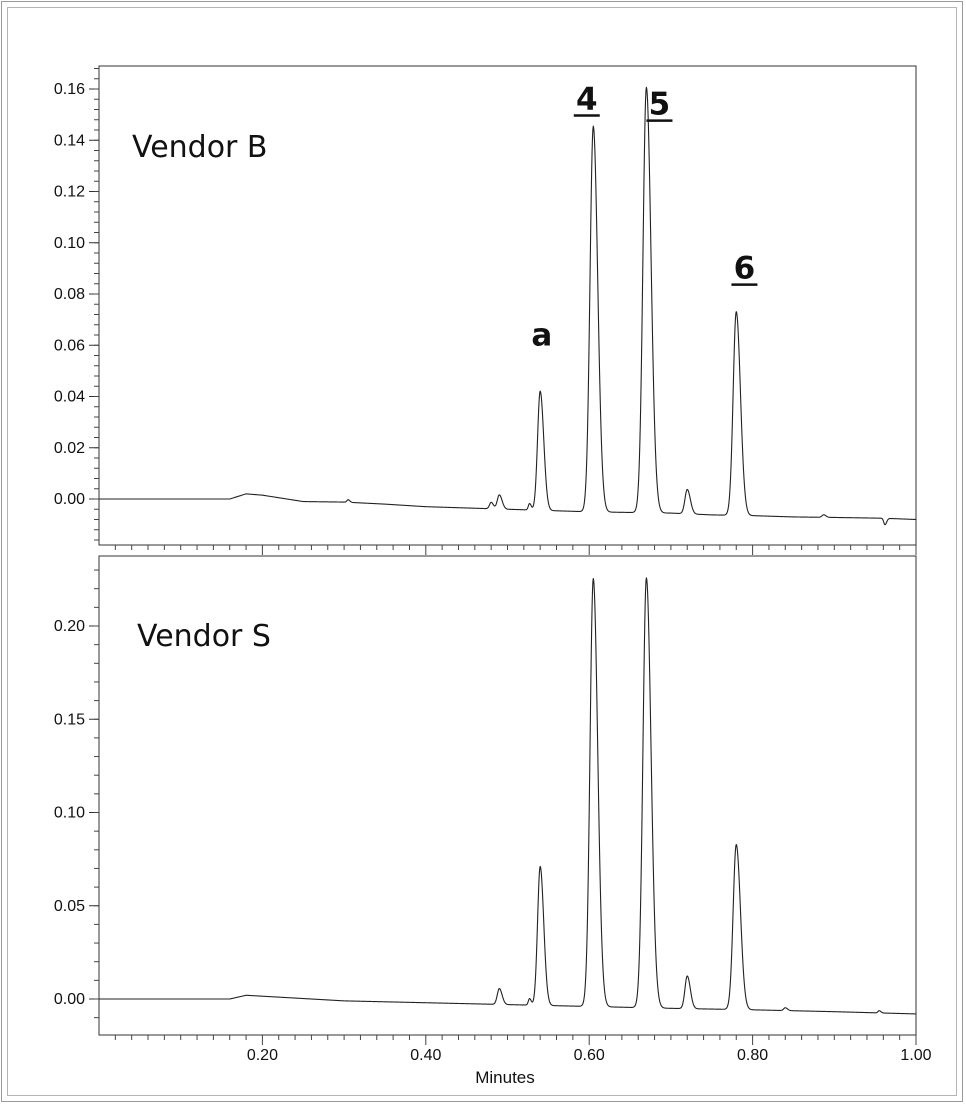 The image size is (966, 1105). What do you see at coordinates (69, 397) in the screenshot?
I see `y-tick-label: 0.04` at bounding box center [69, 397].